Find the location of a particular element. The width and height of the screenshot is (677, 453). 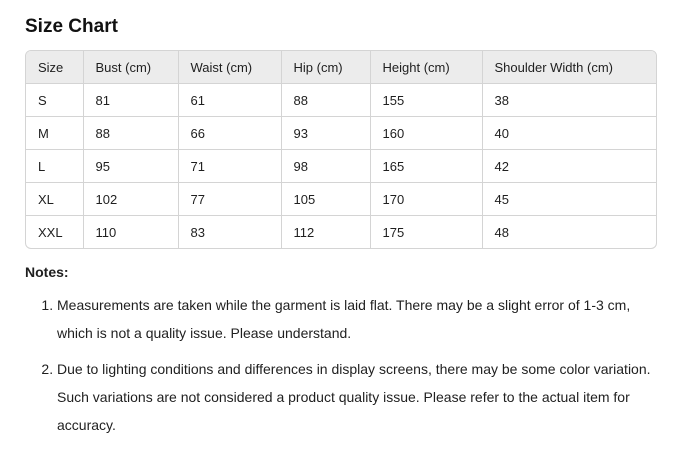

table-row: S 81 61 88 155 38 is located at coordinates (341, 100).